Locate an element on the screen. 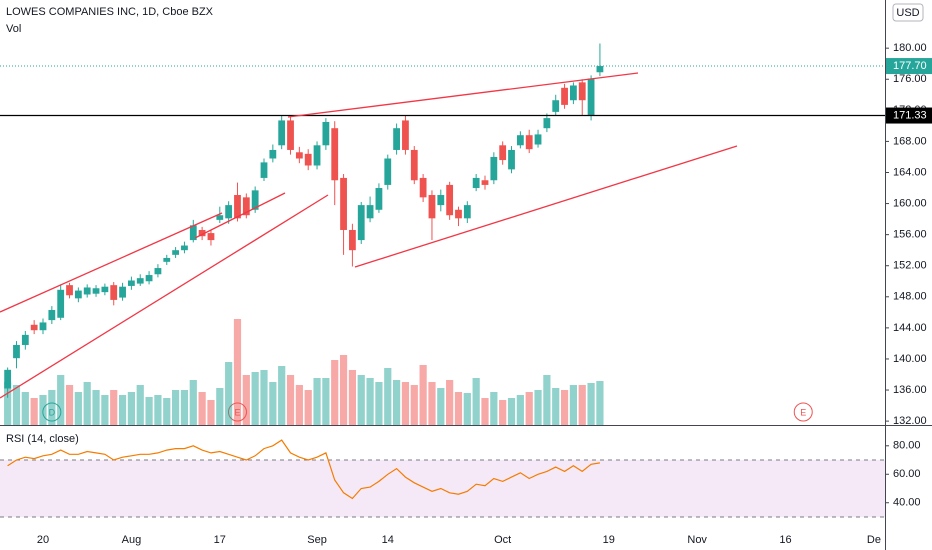  currency: USD is located at coordinates (907, 13).